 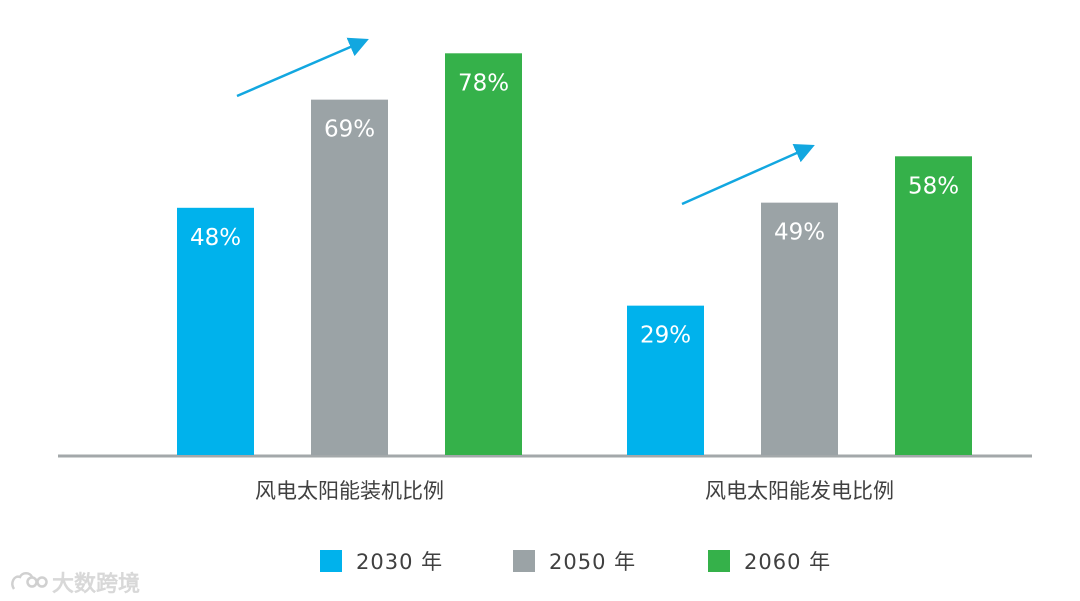 I want to click on watermark-text: 大数跨境, so click(x=96, y=584).